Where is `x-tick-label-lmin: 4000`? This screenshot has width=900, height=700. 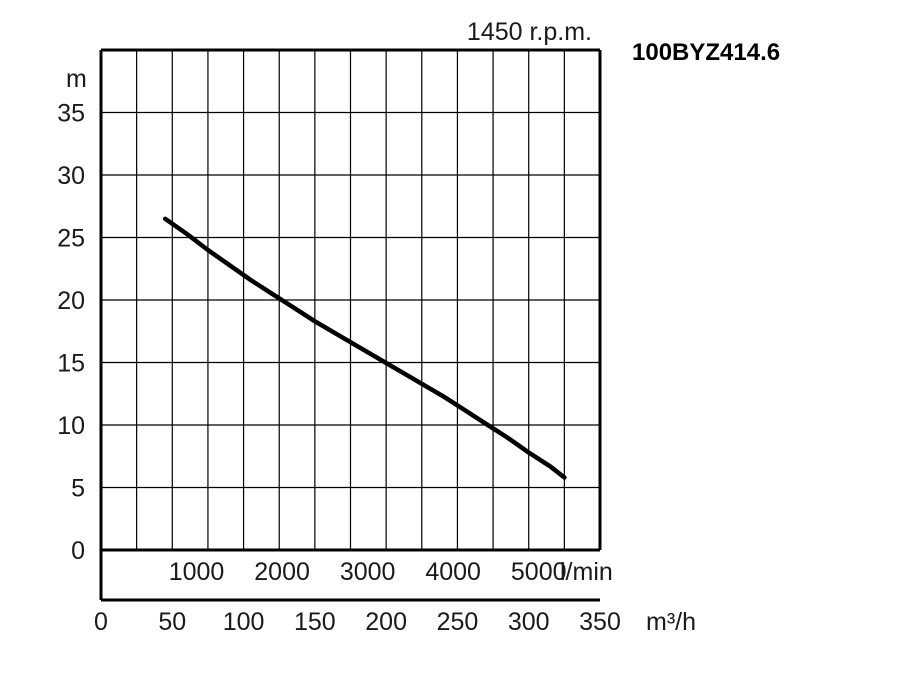
x-tick-label-lmin: 4000 is located at coordinates (453, 572).